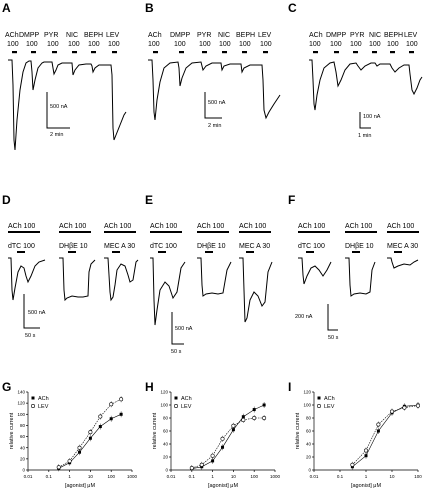  Describe the element at coordinates (358, 242) in the screenshot. I see `application-bars-f` at that location.